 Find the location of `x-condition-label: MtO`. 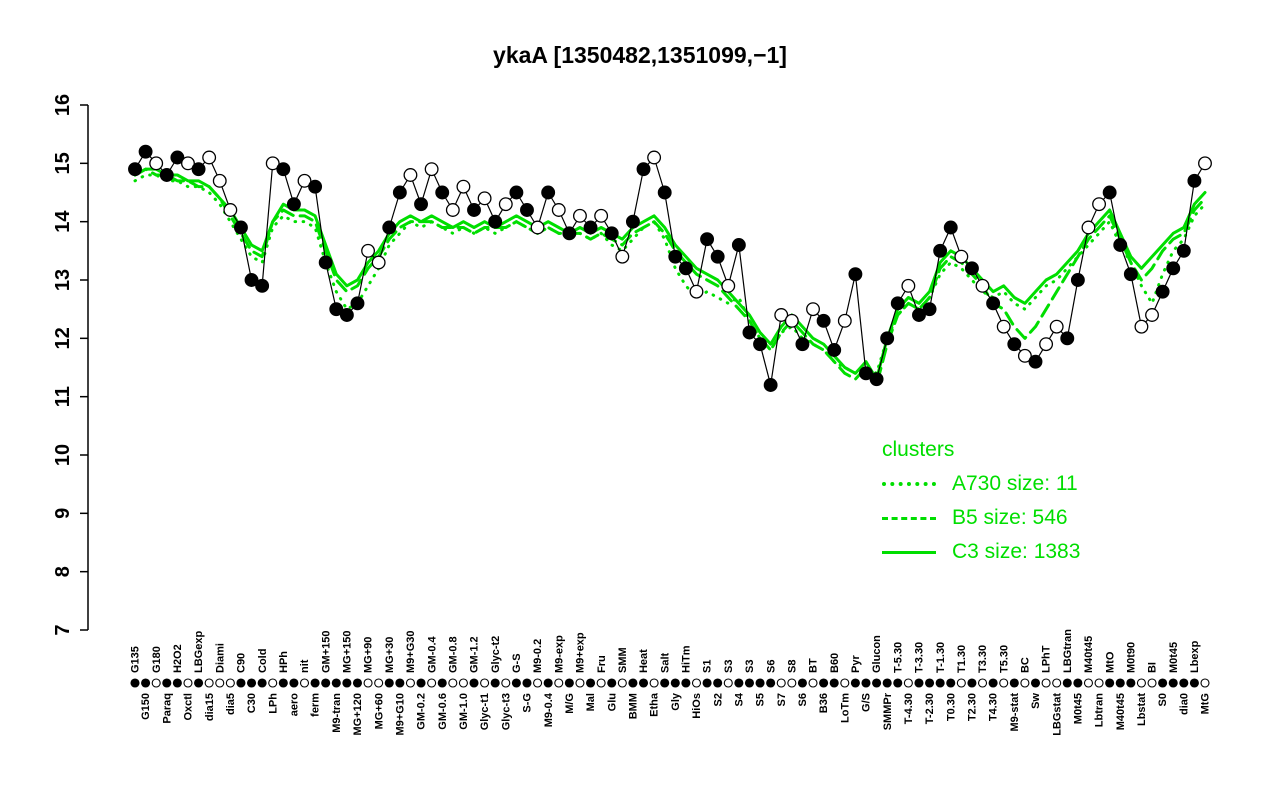

x-condition-label: MtO is located at coordinates (1110, 662).